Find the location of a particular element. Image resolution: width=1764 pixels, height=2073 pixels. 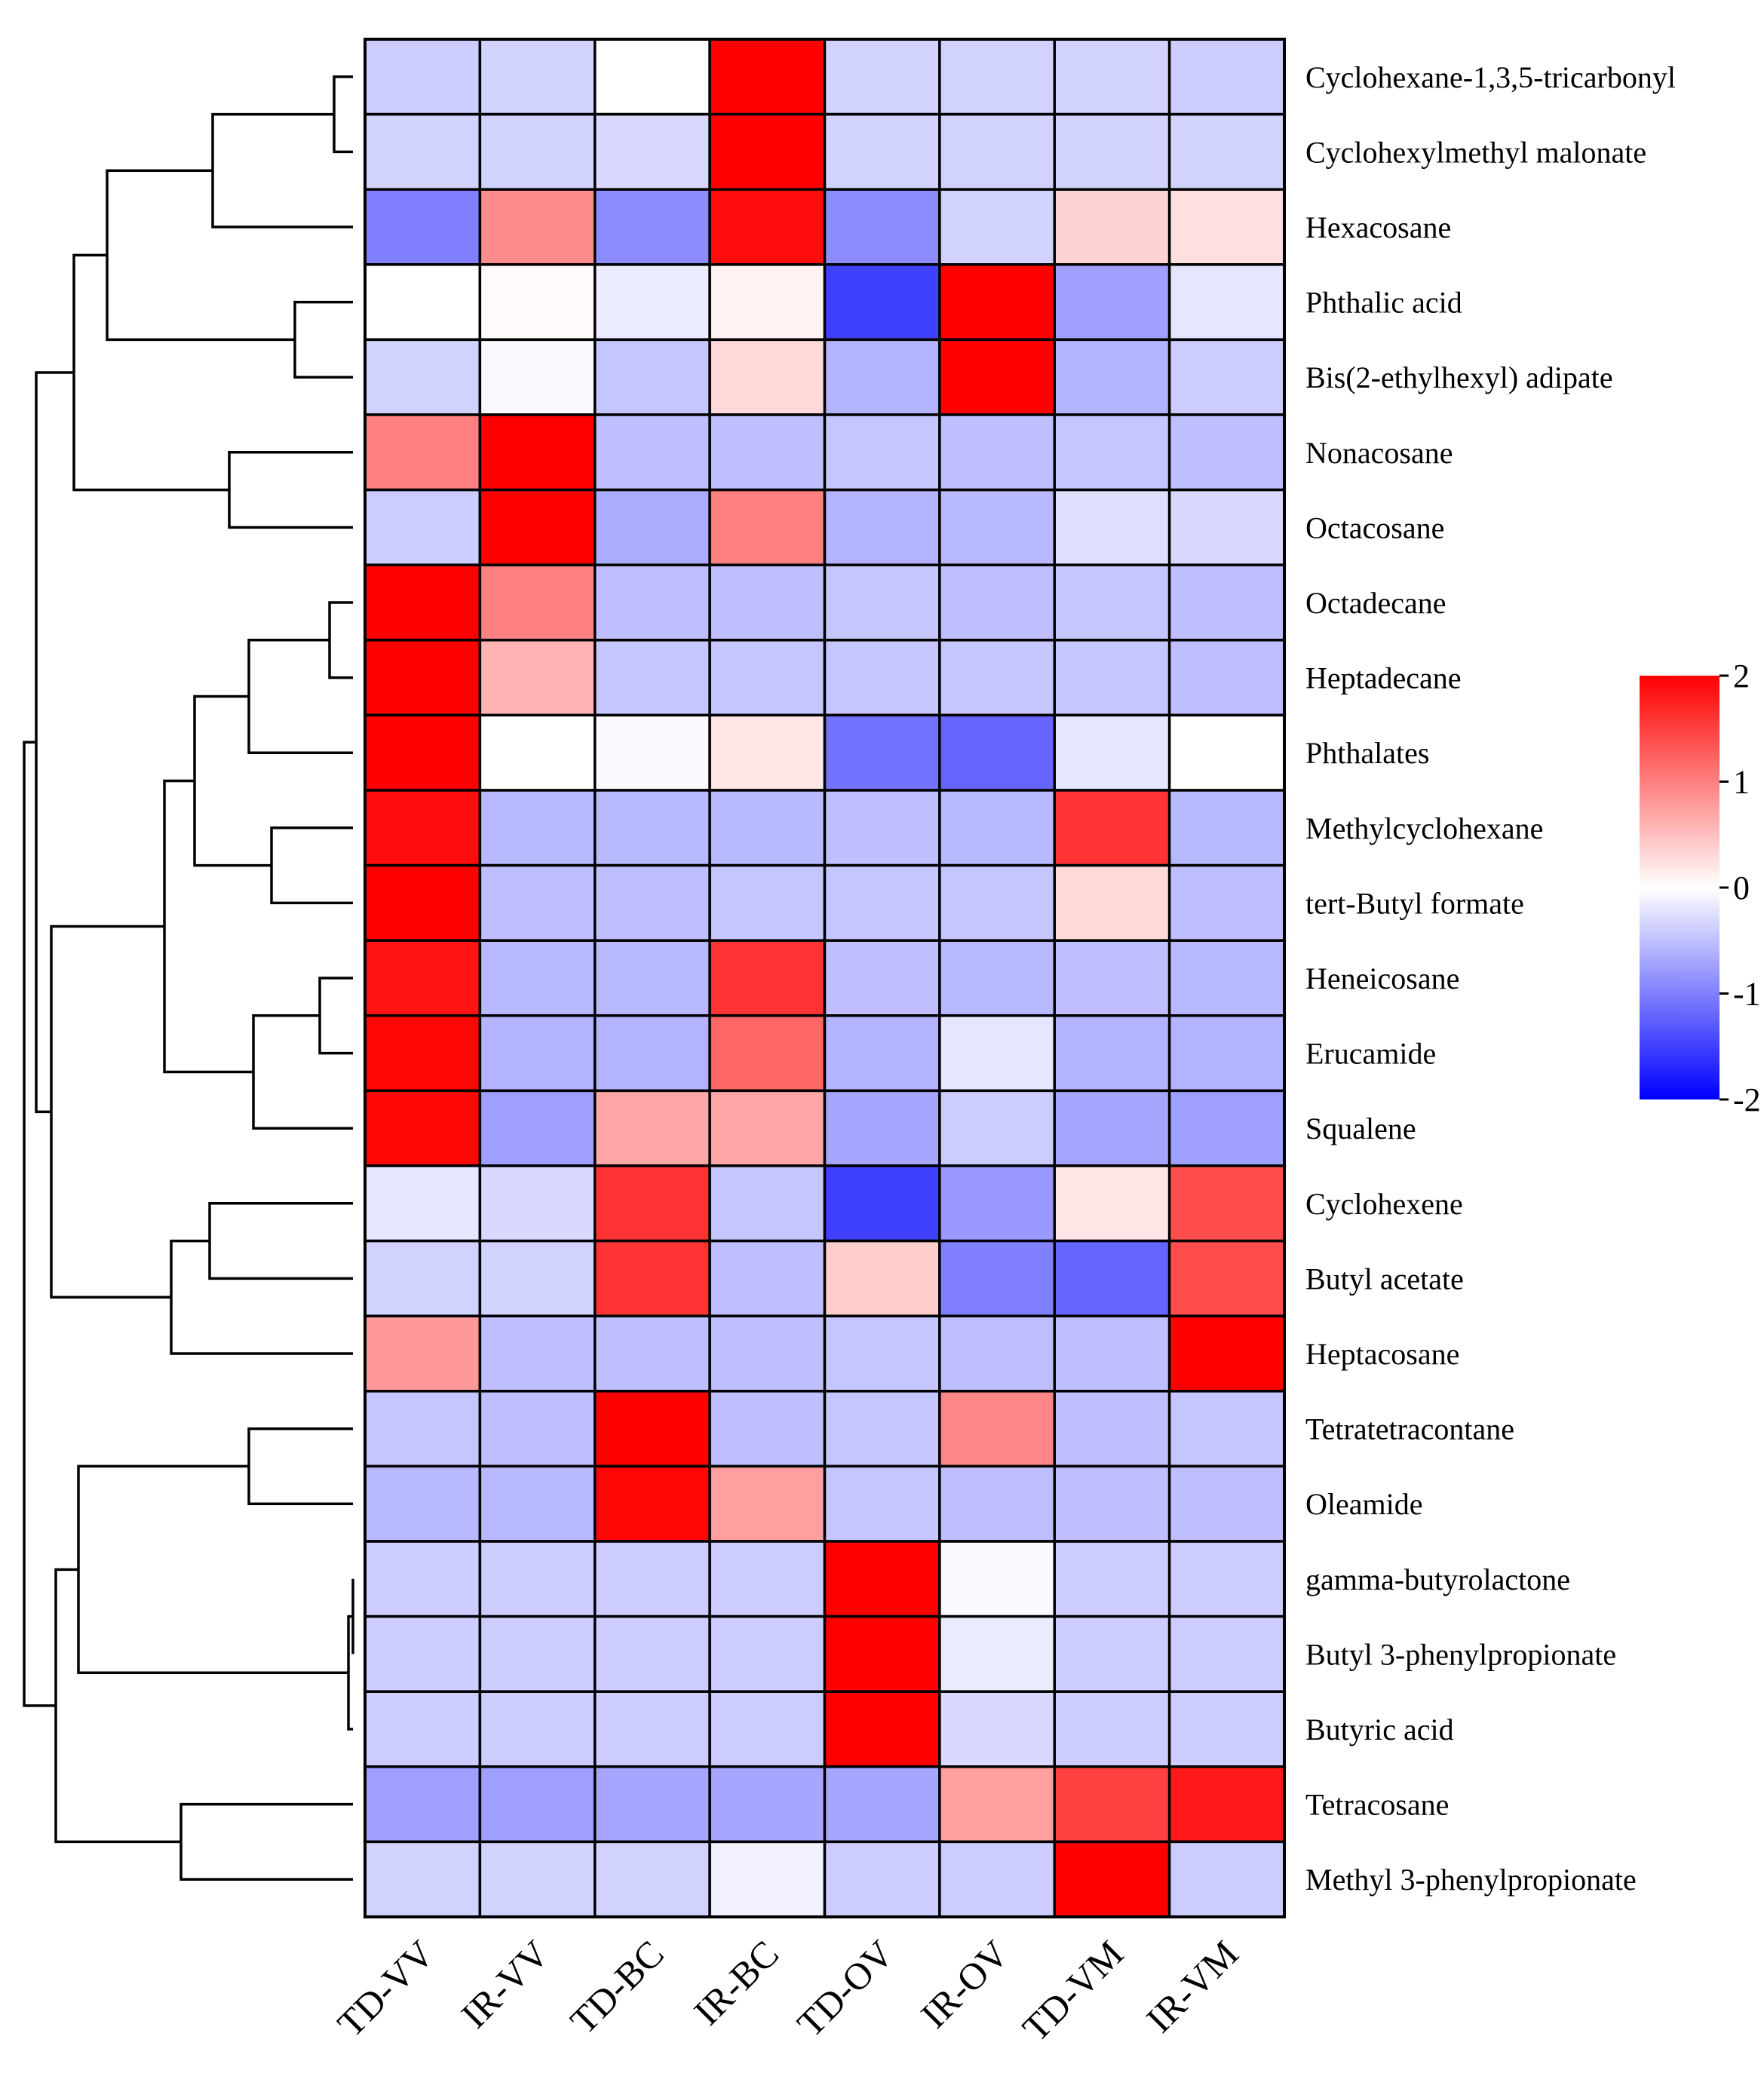

colorbar-gradient is located at coordinates (1680, 887).